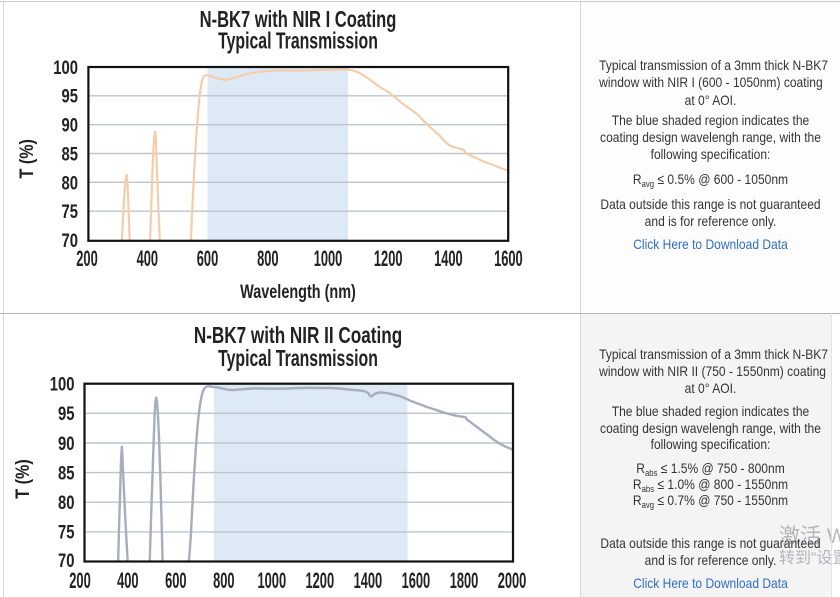 The image size is (840, 597). Describe the element at coordinates (464, 580) in the screenshot. I see `svg-text: 1800` at that location.